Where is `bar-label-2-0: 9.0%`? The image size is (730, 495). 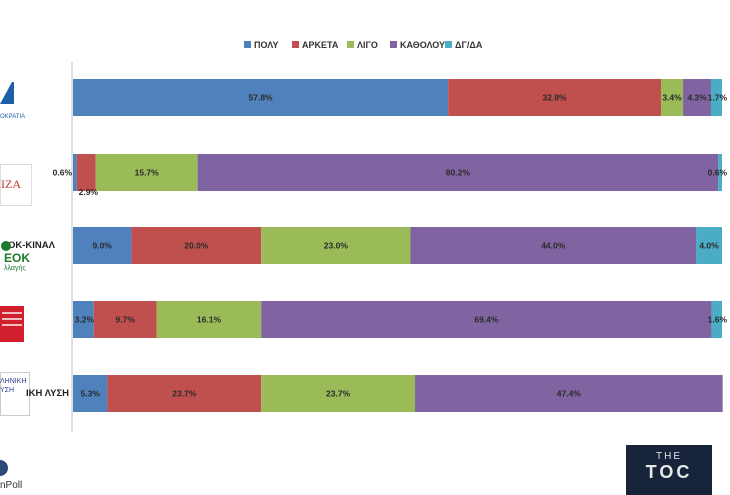
bar-label-2-0: 9.0% is located at coordinates (103, 246).